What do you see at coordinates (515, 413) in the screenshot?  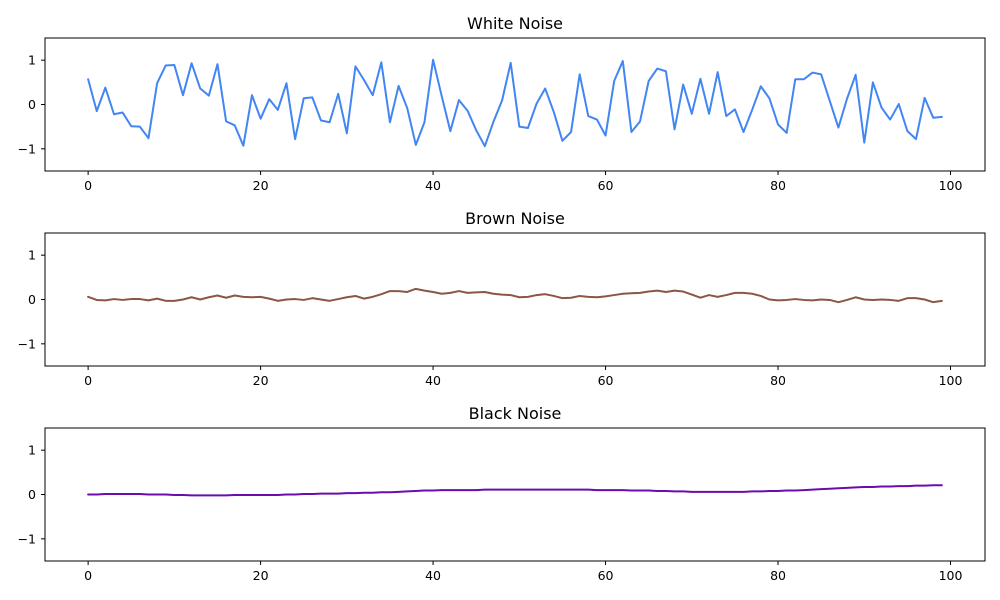 I see `chart-title: Black Noise` at bounding box center [515, 413].